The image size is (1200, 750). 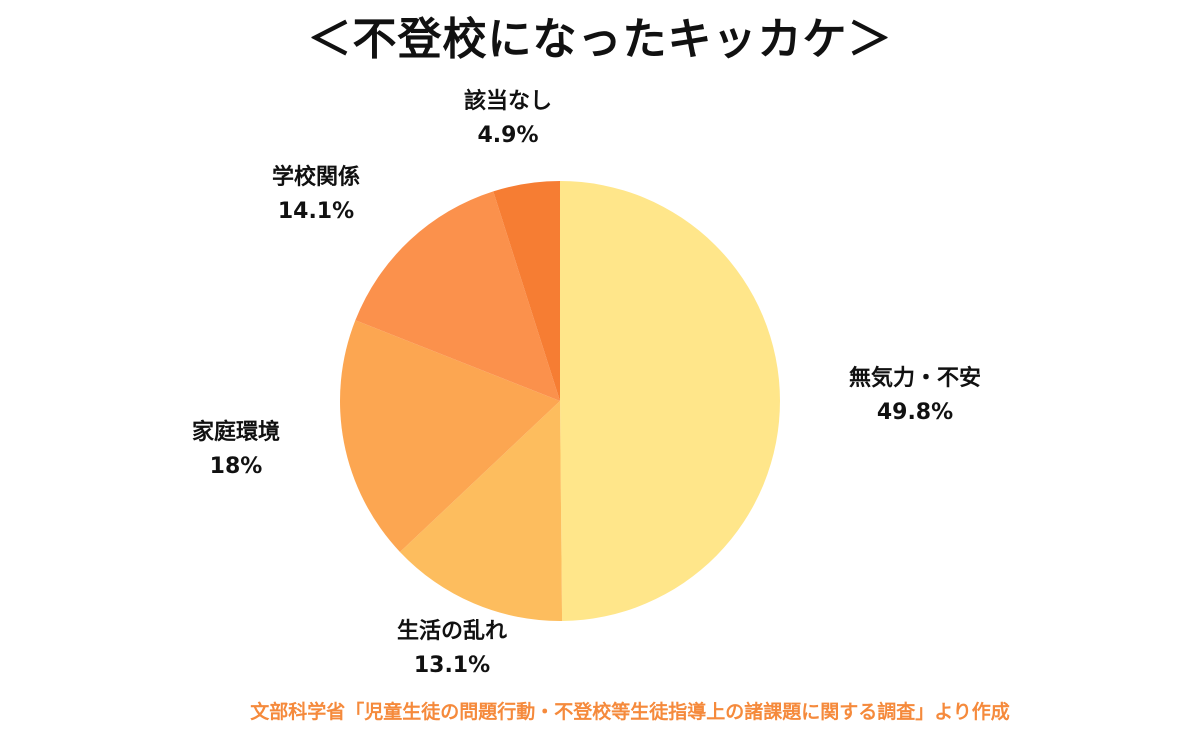 What do you see at coordinates (452, 631) in the screenshot?
I see `slice-category-label: 生活の乱れ` at bounding box center [452, 631].